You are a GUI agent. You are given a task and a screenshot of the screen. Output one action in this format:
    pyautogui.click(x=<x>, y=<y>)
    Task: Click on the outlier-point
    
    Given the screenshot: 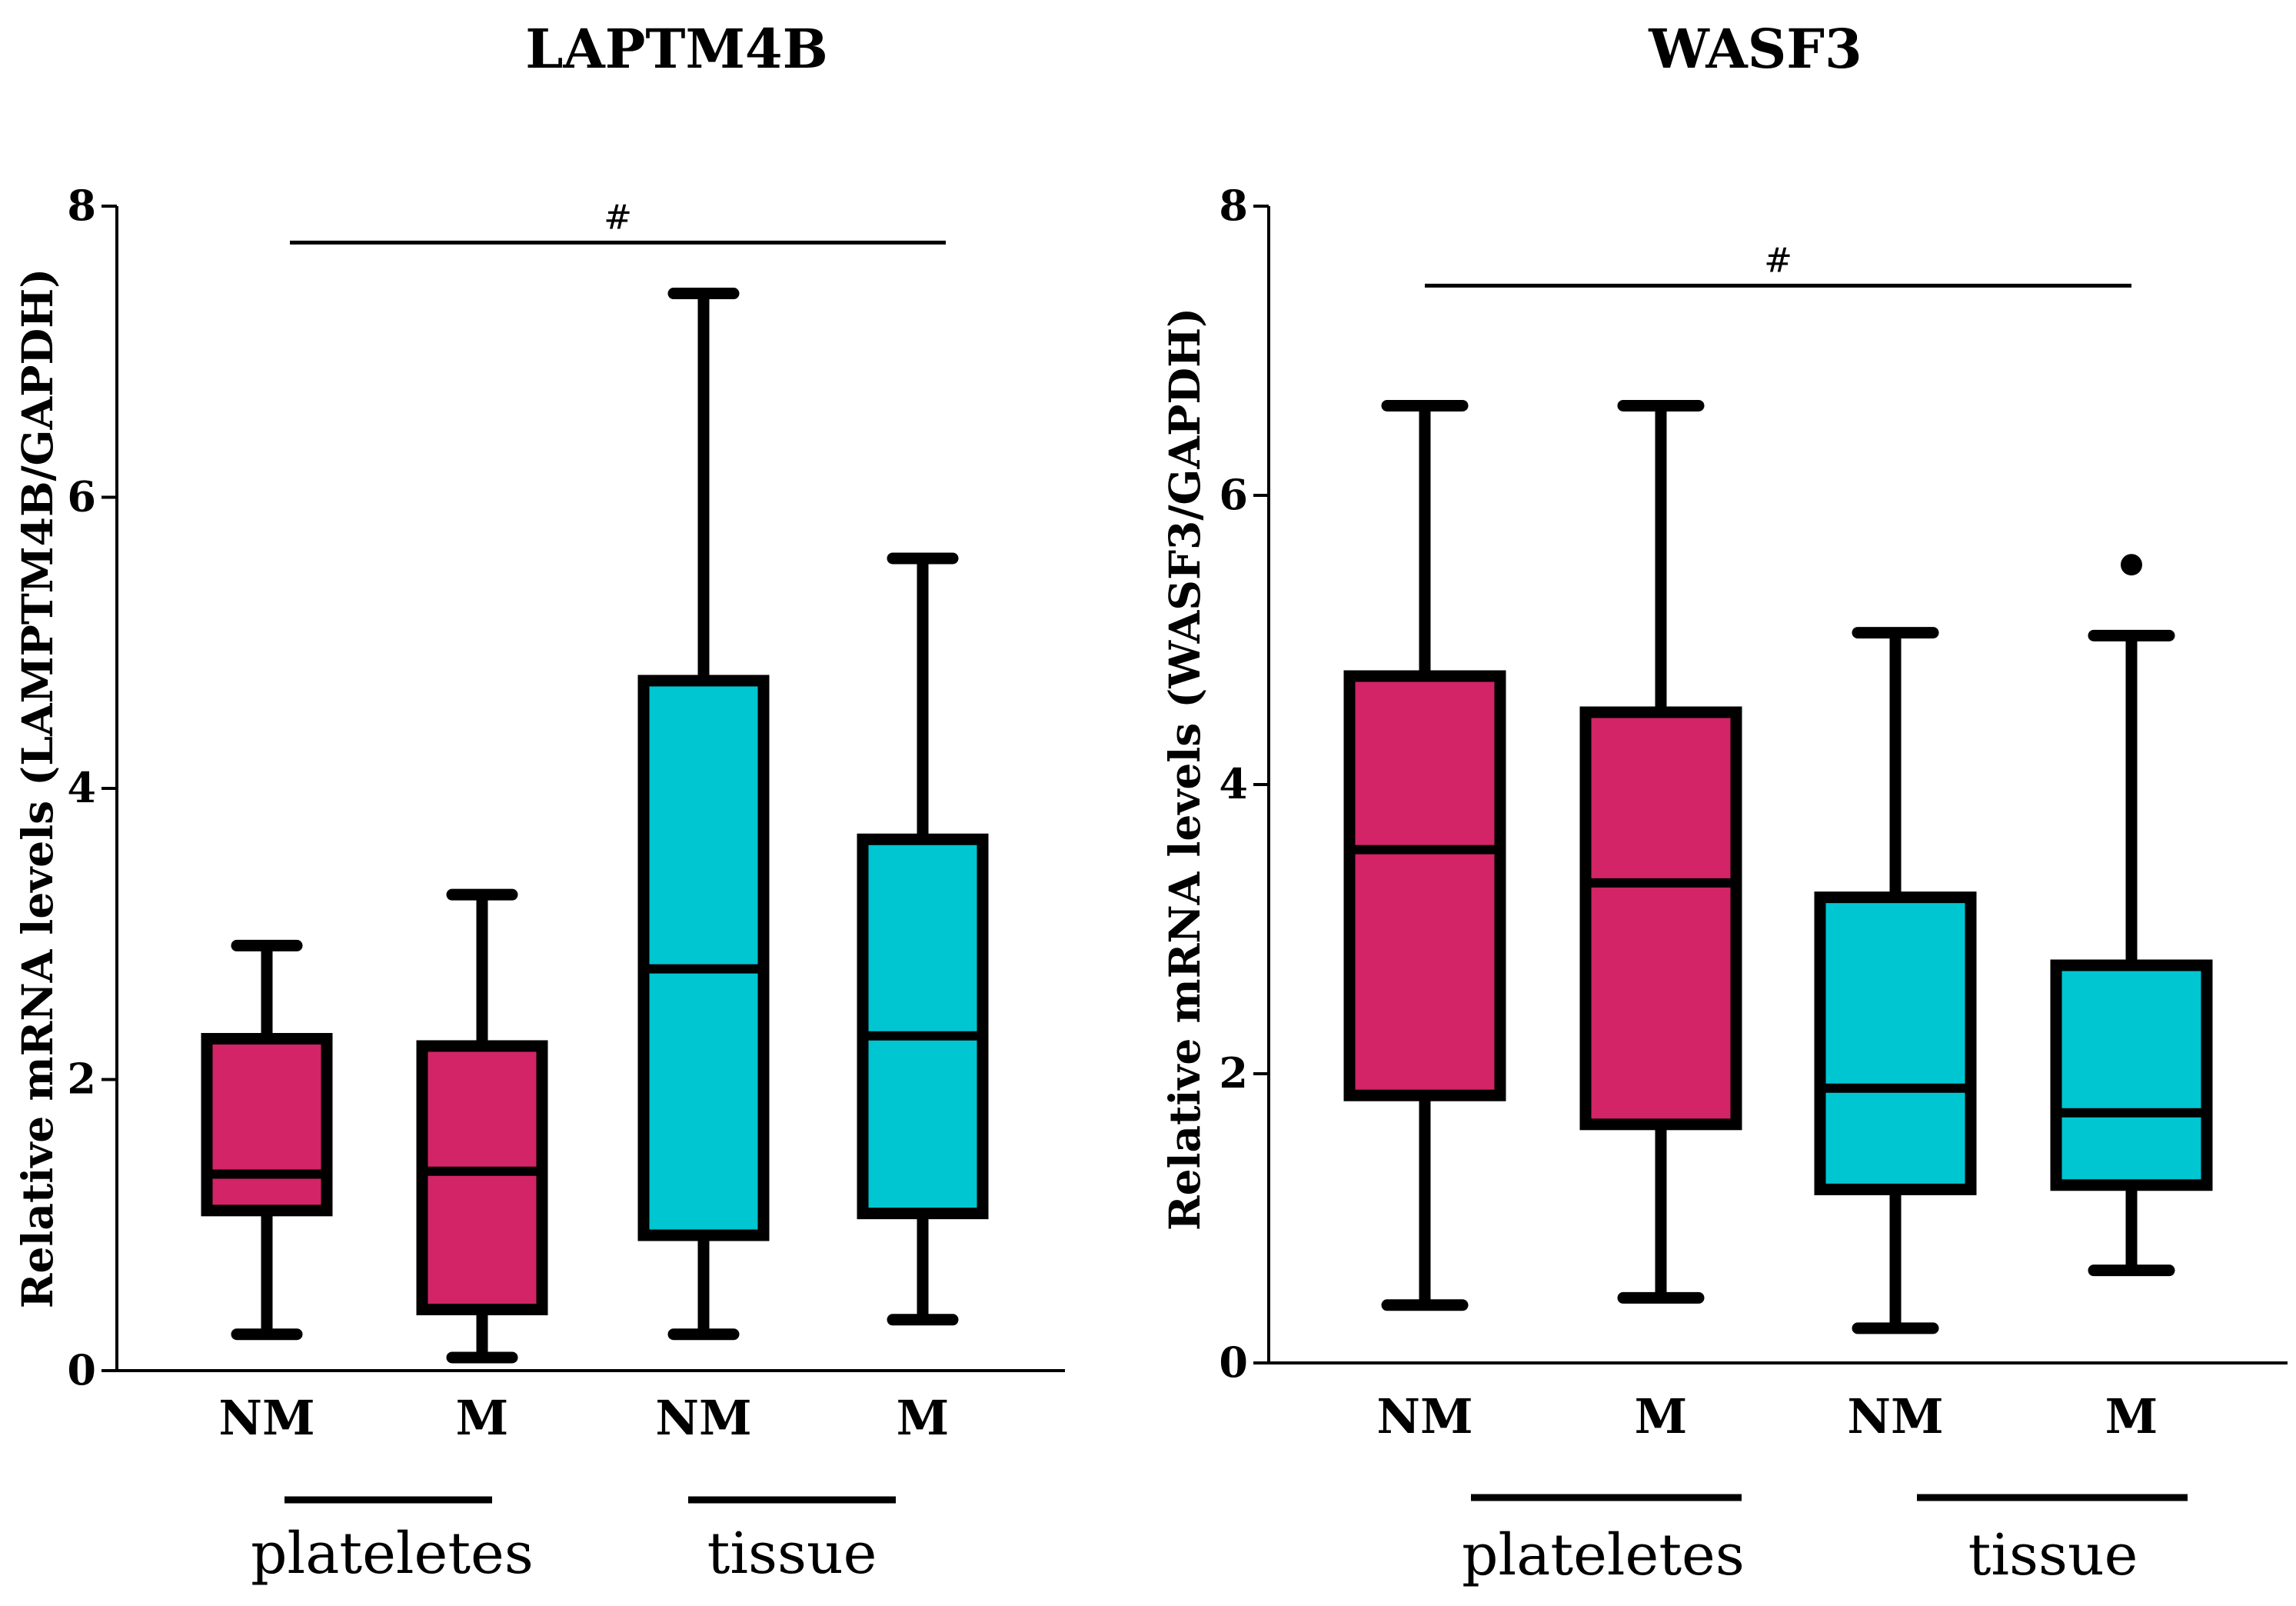 What is the action you would take?
    pyautogui.click(x=2131, y=565)
    